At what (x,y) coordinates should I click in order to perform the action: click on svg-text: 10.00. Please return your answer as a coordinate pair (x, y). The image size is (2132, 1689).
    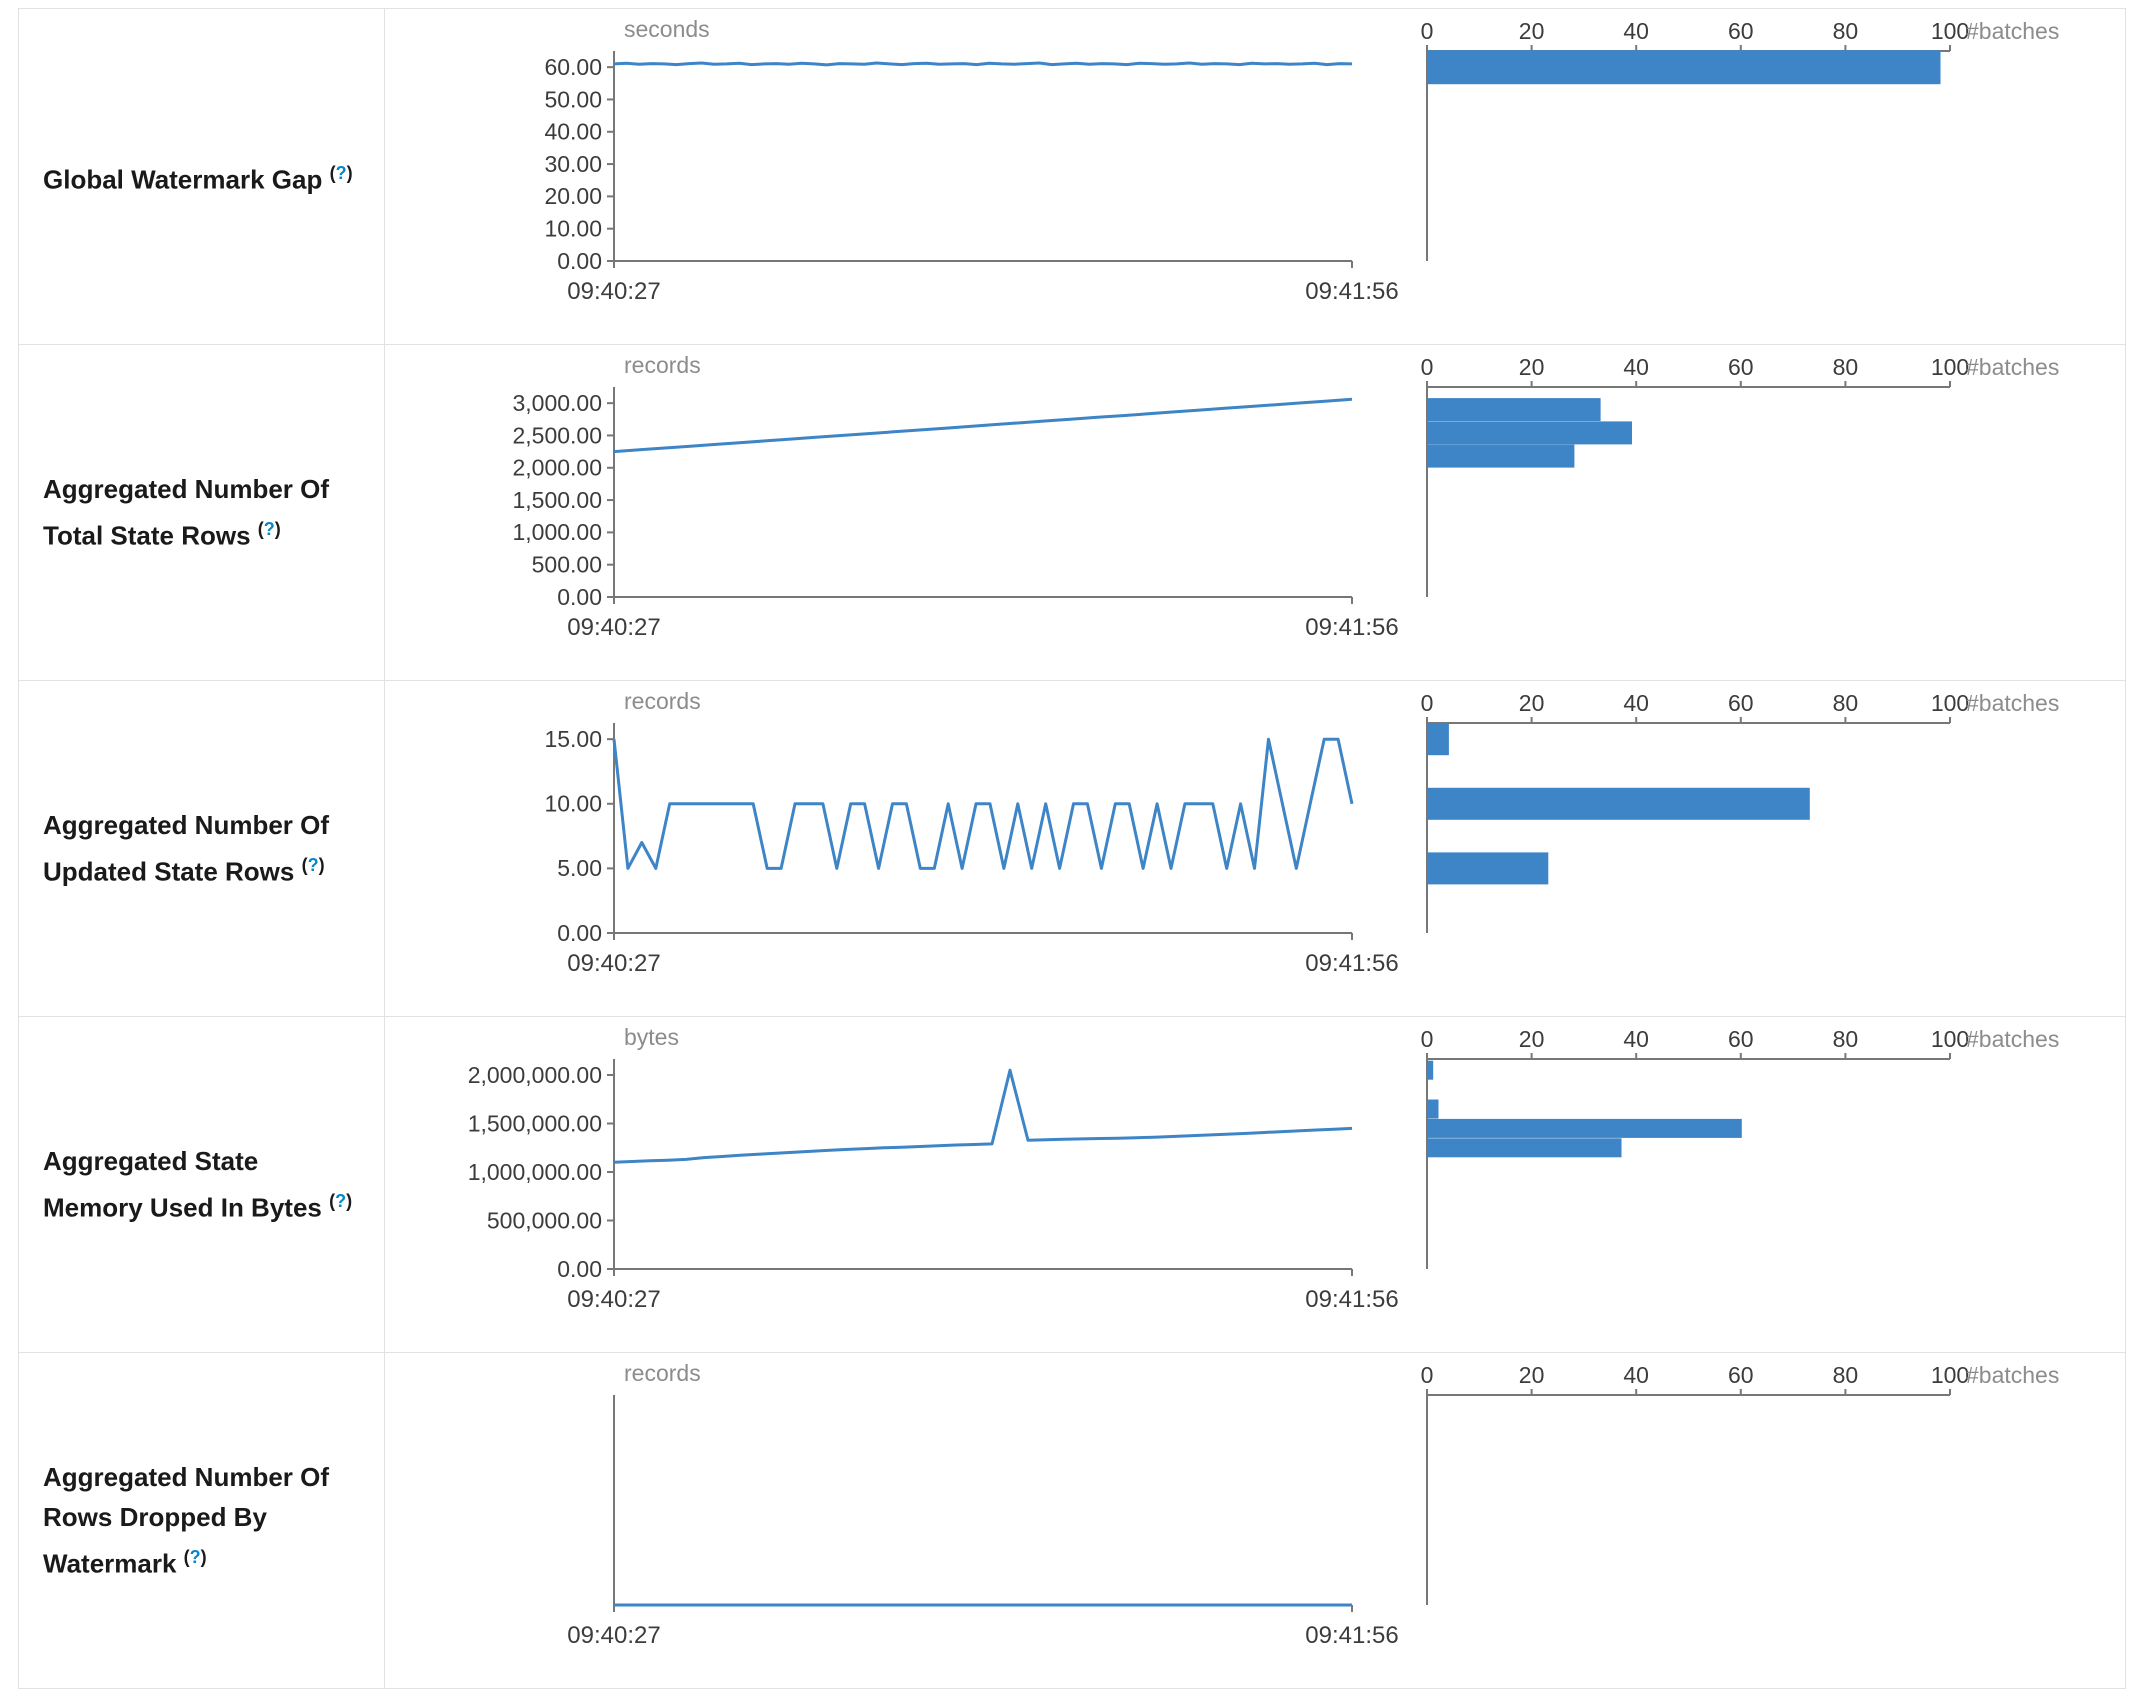
    Looking at the image, I should click on (573, 229).